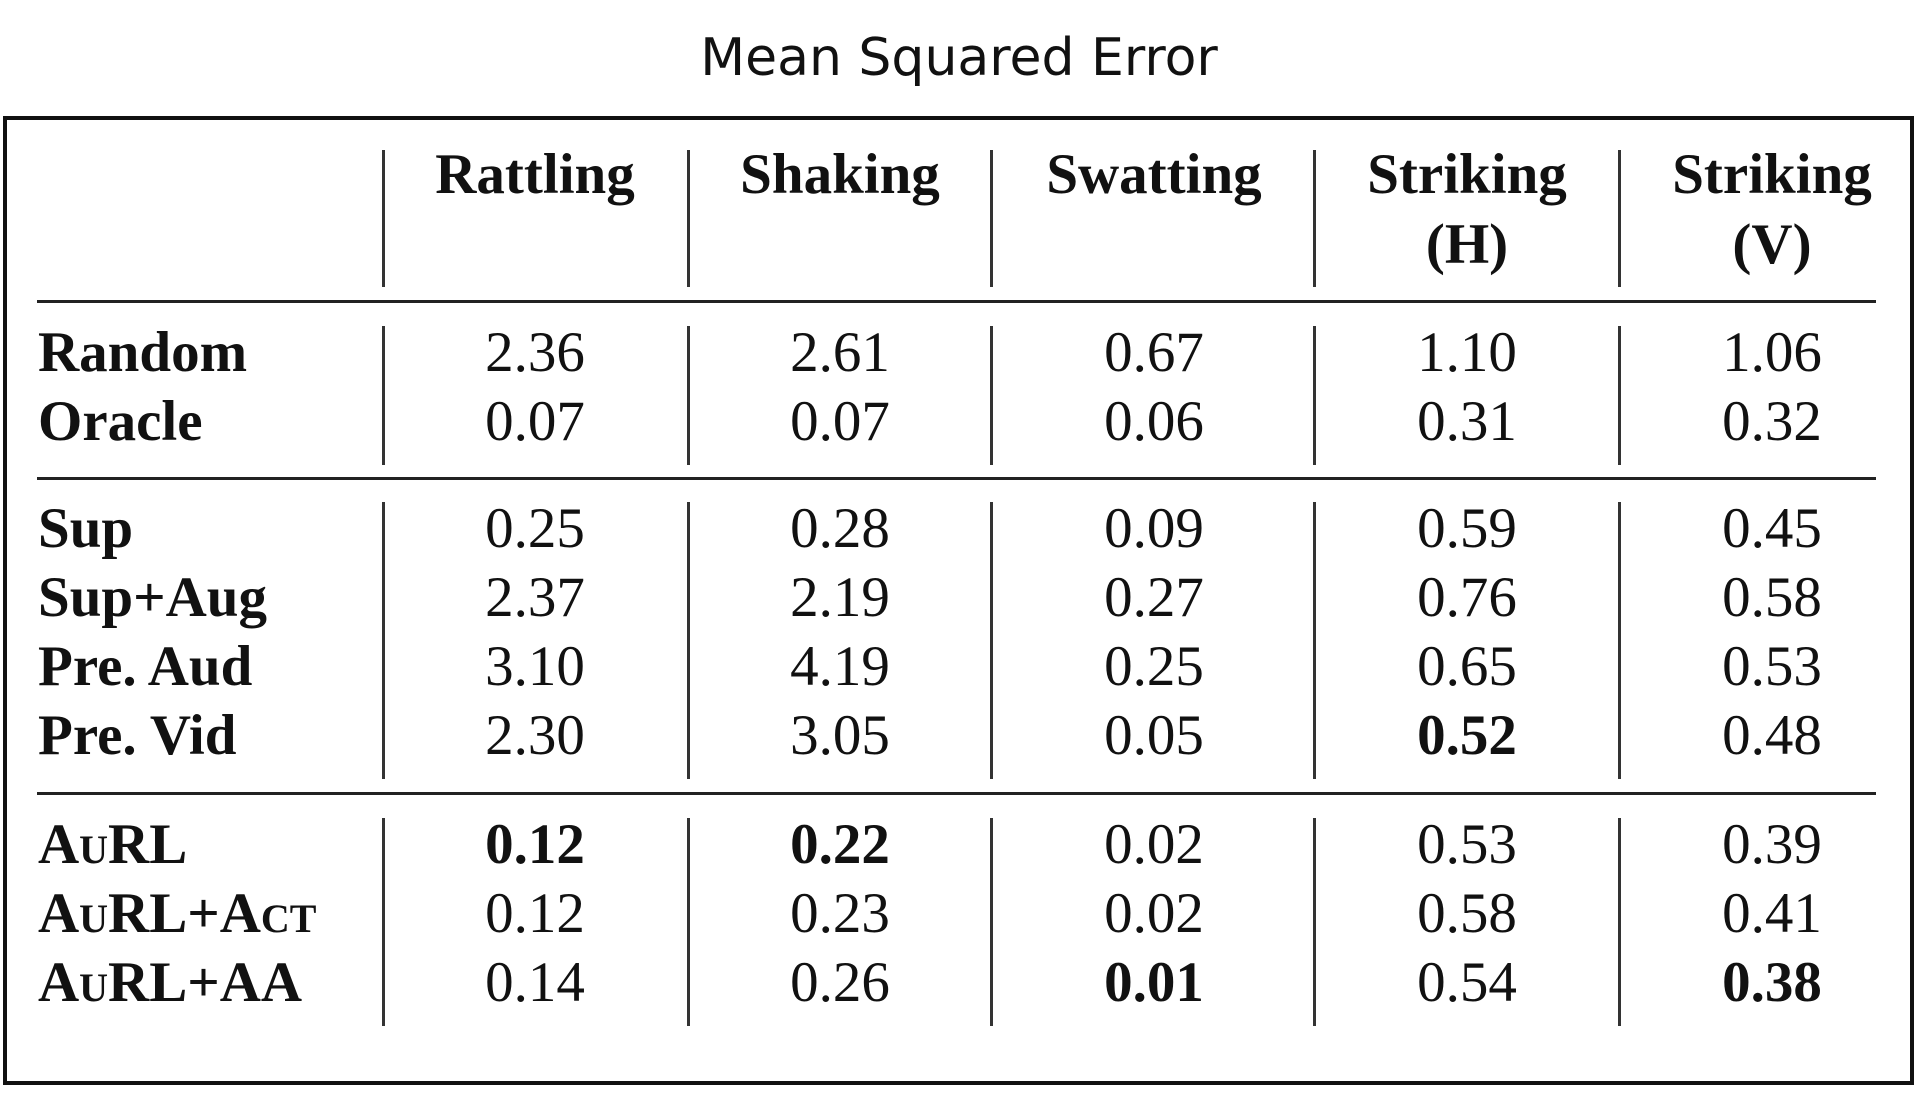  What do you see at coordinates (143, 352) in the screenshot?
I see `row-label: Random` at bounding box center [143, 352].